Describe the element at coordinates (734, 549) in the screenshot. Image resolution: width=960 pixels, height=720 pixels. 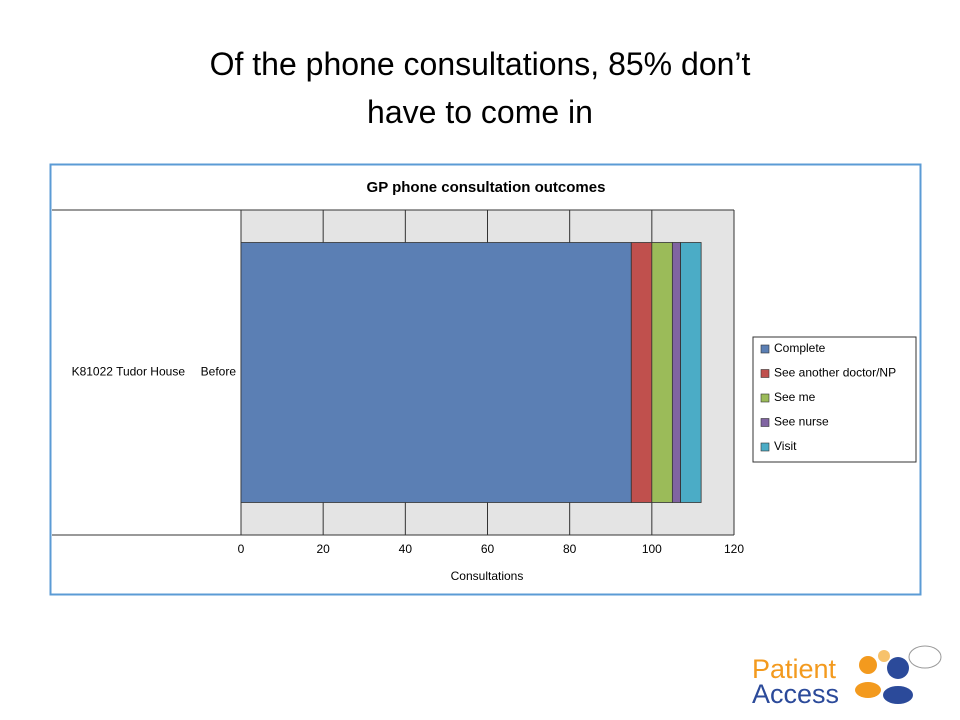
I see `x-tick-label: 120` at that location.